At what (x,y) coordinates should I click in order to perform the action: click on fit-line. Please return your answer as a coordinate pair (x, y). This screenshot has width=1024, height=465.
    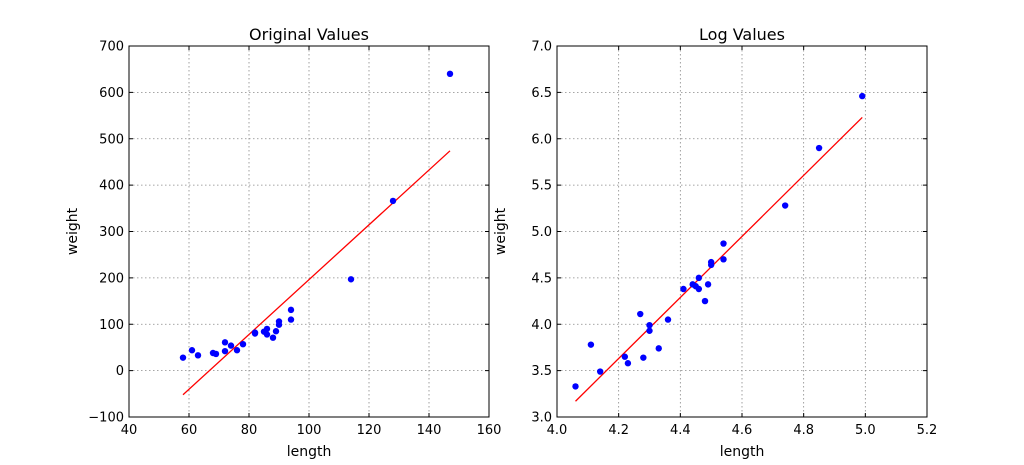
    Looking at the image, I should click on (316, 273).